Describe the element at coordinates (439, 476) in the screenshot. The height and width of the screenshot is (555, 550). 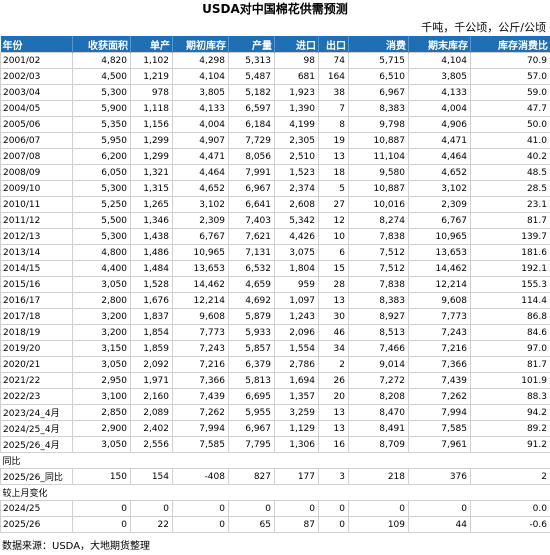
I see `value-cell: 376` at that location.